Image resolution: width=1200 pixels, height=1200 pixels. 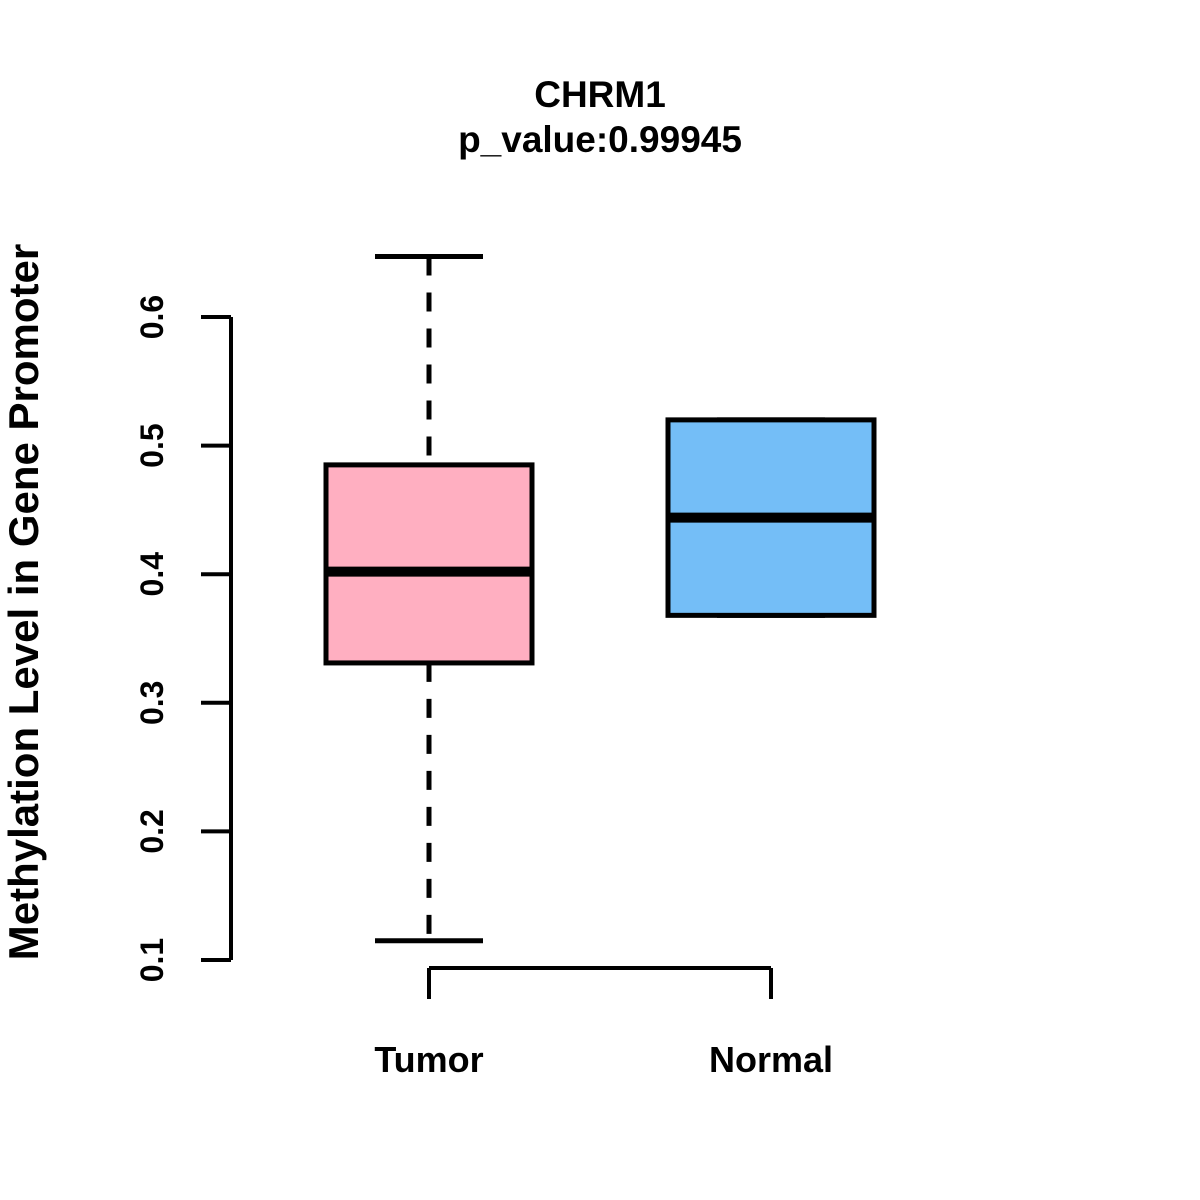 What do you see at coordinates (152, 831) in the screenshot?
I see `y-tick-label: 0.2` at bounding box center [152, 831].